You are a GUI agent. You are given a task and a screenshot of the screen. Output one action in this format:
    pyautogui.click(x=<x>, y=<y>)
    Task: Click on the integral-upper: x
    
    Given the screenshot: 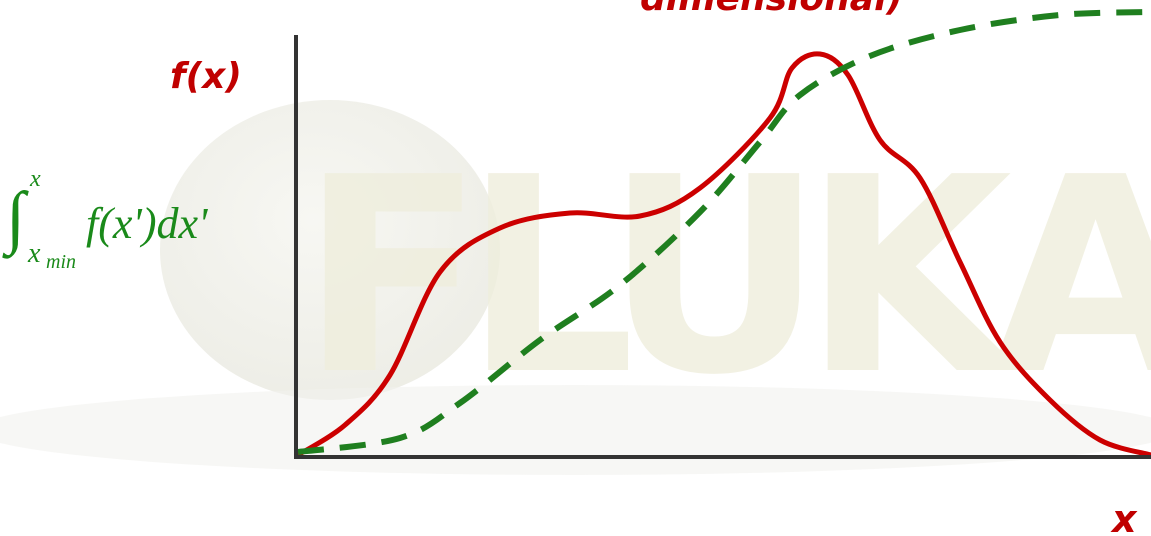 What is the action you would take?
    pyautogui.click(x=35, y=179)
    